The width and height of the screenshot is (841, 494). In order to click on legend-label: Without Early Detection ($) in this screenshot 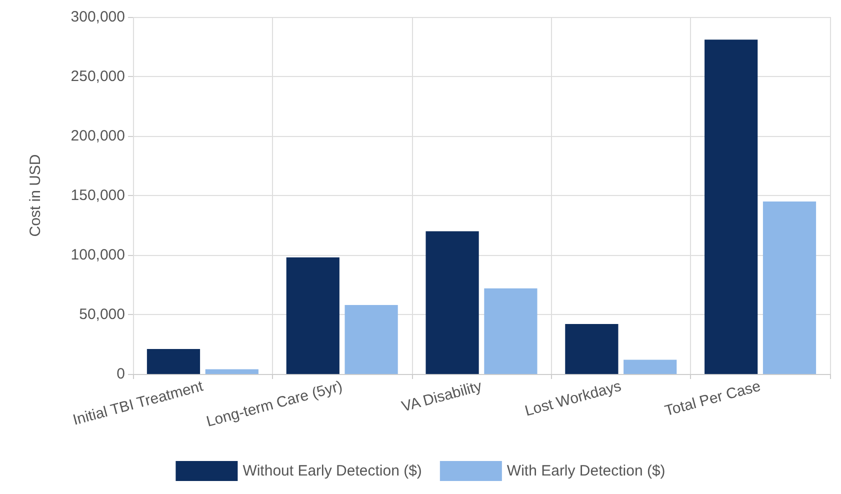, I will do `click(332, 471)`.